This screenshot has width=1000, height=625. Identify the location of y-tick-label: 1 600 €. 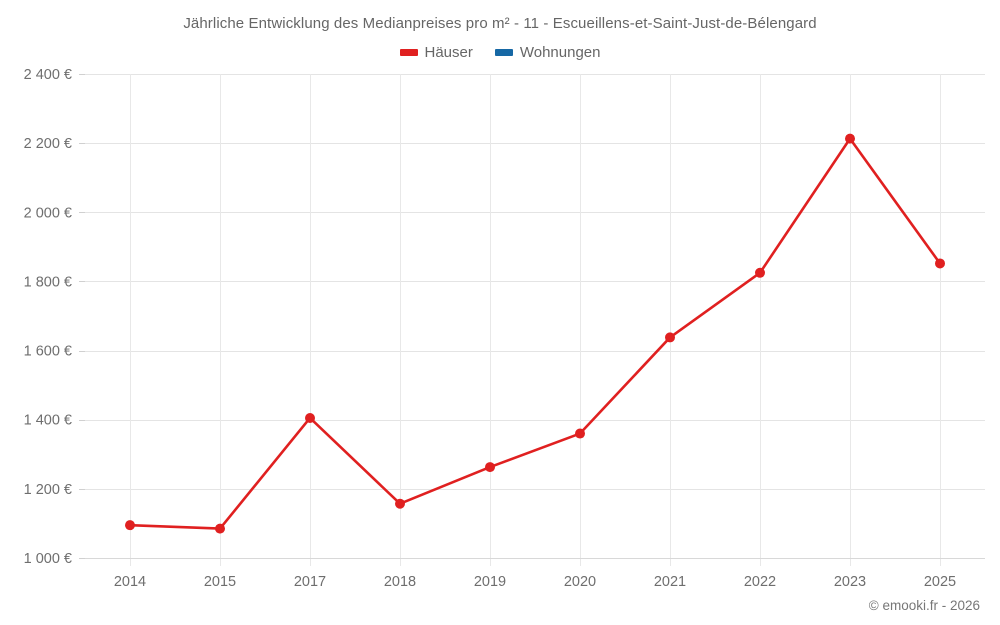
(48, 352).